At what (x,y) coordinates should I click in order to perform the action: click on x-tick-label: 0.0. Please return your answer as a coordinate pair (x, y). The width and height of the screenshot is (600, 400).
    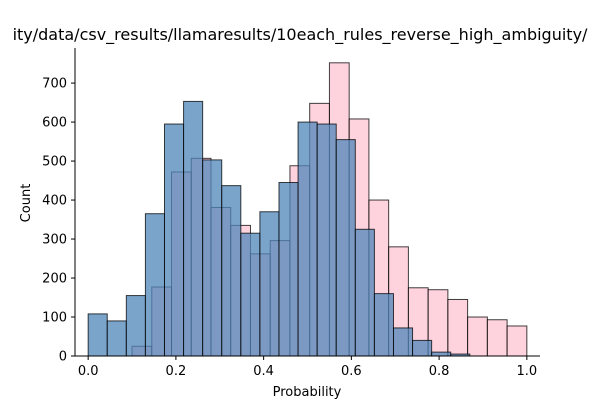
    Looking at the image, I should click on (88, 371).